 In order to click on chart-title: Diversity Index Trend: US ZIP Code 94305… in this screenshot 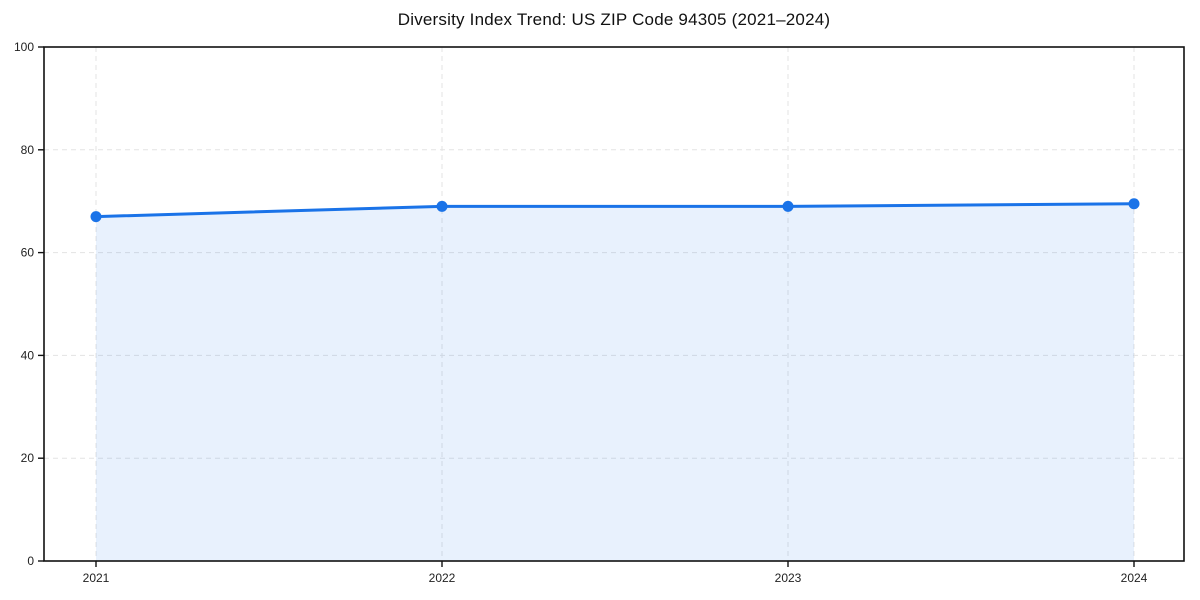, I will do `click(614, 19)`.